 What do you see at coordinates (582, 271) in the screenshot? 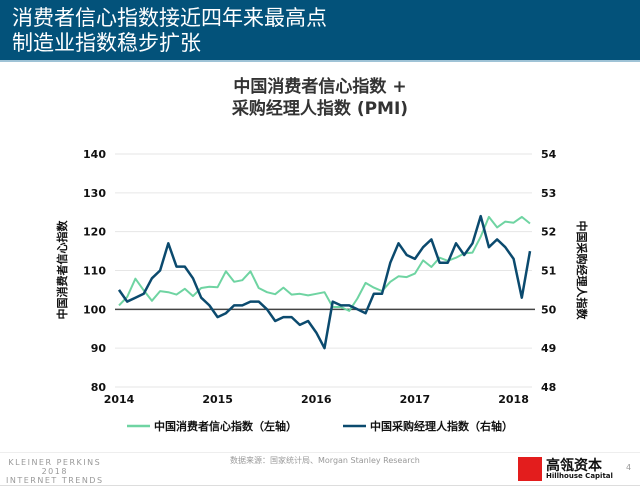
I see `y2-axis-label: 中国采购经理人指数` at bounding box center [582, 271].